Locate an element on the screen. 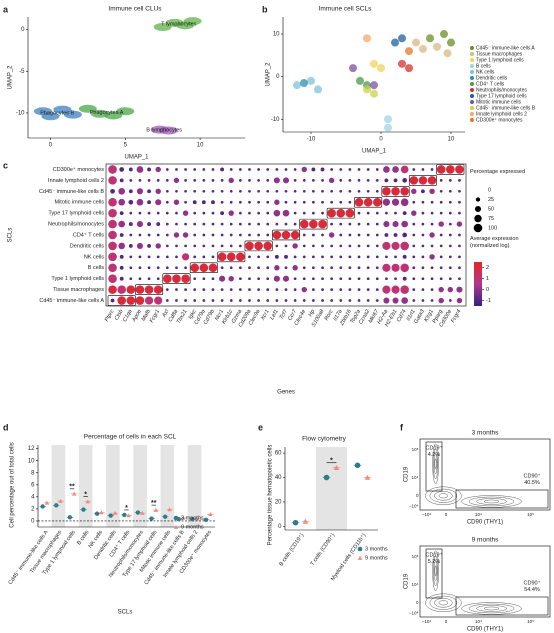  y-axis-label: CD19 is located at coordinates (407, 581).